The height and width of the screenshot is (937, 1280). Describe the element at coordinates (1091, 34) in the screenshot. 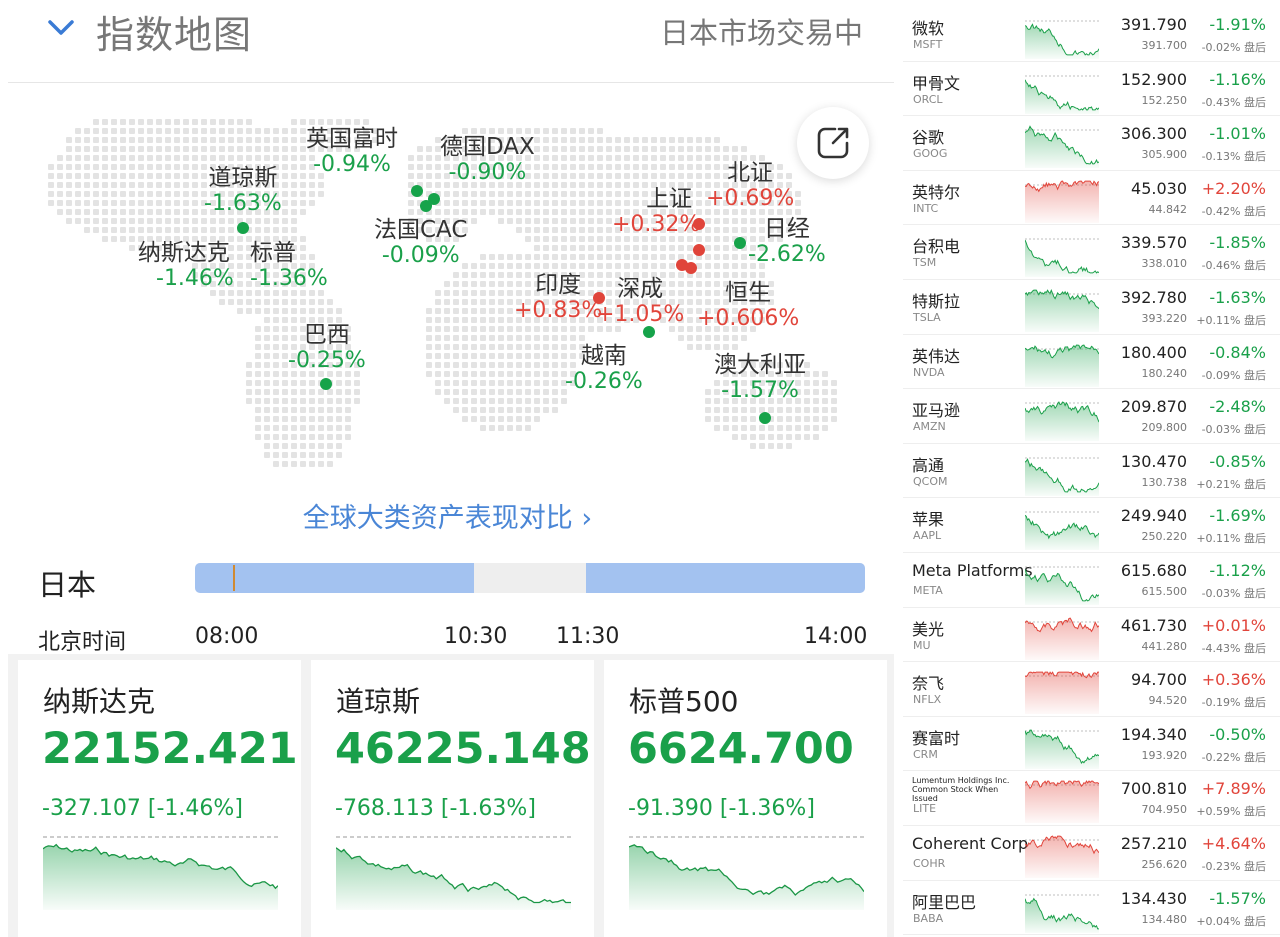

I see `stock-row: 微软 MSFT 391.790 -1.91% 391.700 -0.02% 盘后` at that location.